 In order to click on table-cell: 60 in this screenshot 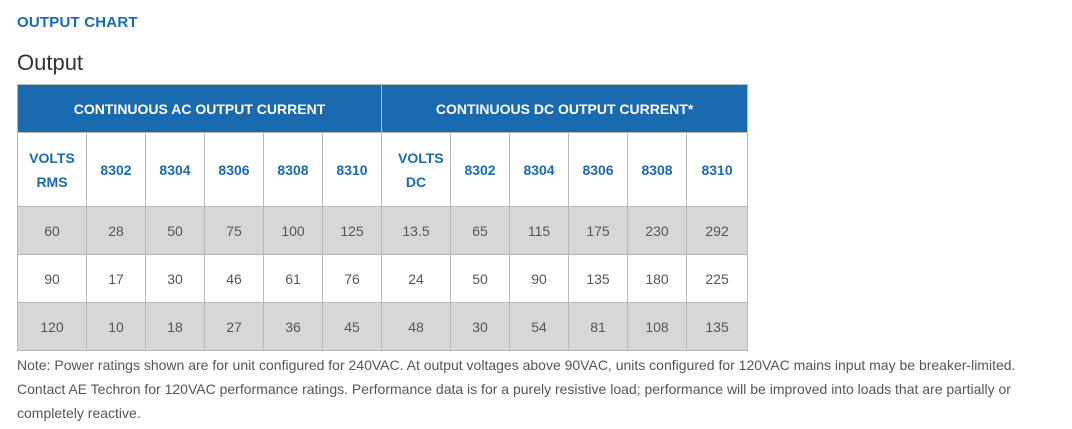, I will do `click(52, 230)`.